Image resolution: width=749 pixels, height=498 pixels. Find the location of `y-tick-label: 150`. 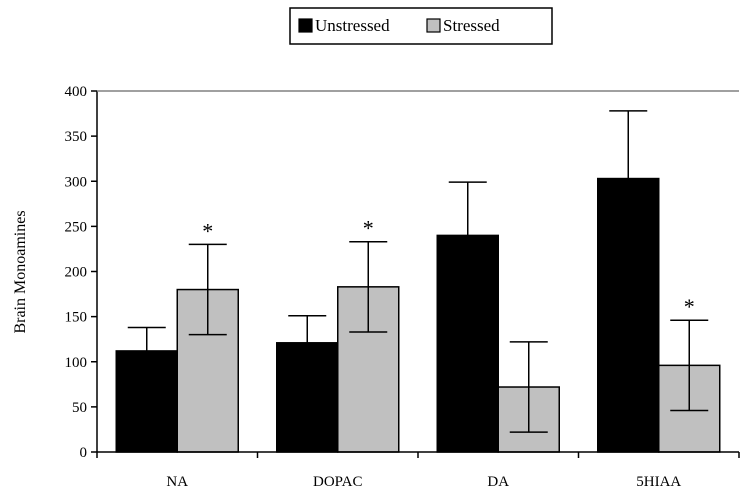

y-tick-label: 150 is located at coordinates (76, 318).